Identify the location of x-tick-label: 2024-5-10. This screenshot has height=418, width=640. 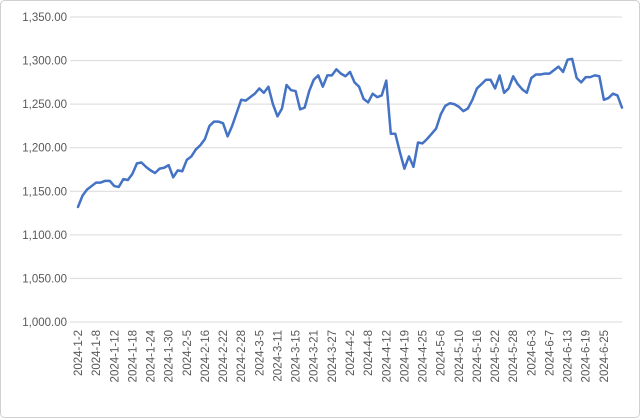
(460, 356).